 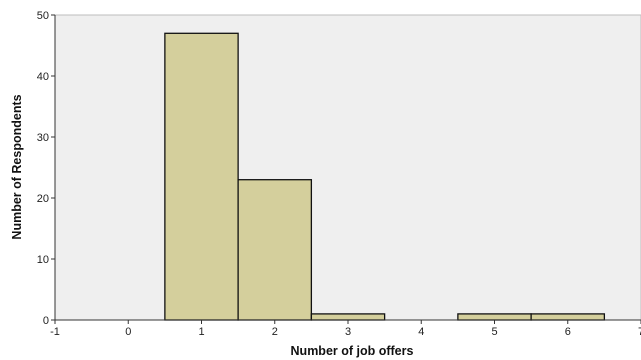 What do you see at coordinates (43, 77) in the screenshot?
I see `y-tick-label: 40` at bounding box center [43, 77].